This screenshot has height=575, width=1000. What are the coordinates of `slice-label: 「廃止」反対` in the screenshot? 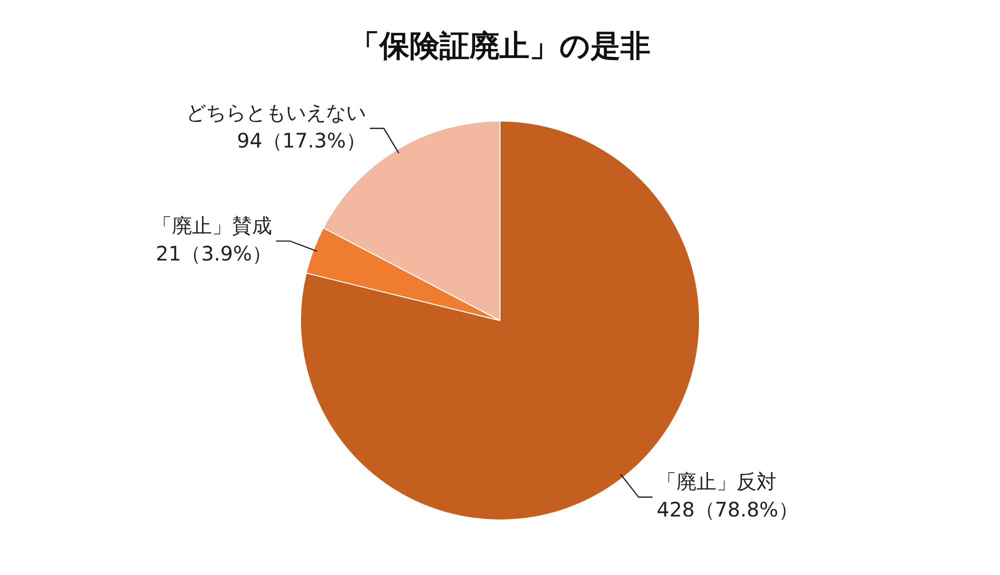 It's located at (716, 481).